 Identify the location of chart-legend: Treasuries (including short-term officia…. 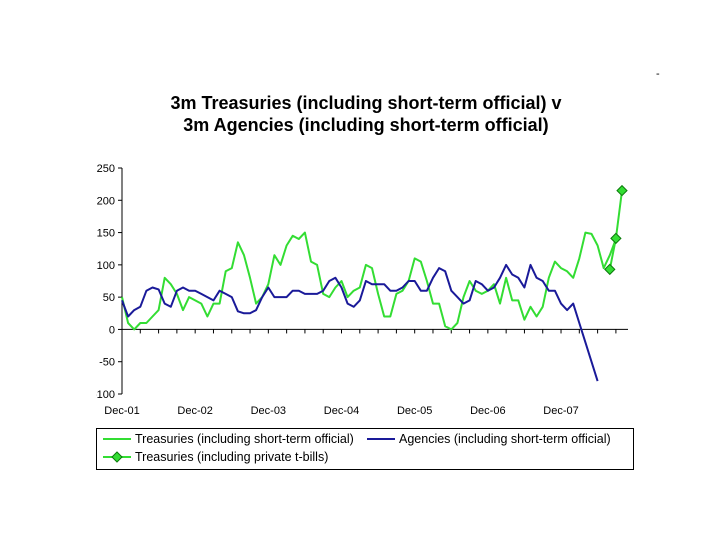
(365, 449).